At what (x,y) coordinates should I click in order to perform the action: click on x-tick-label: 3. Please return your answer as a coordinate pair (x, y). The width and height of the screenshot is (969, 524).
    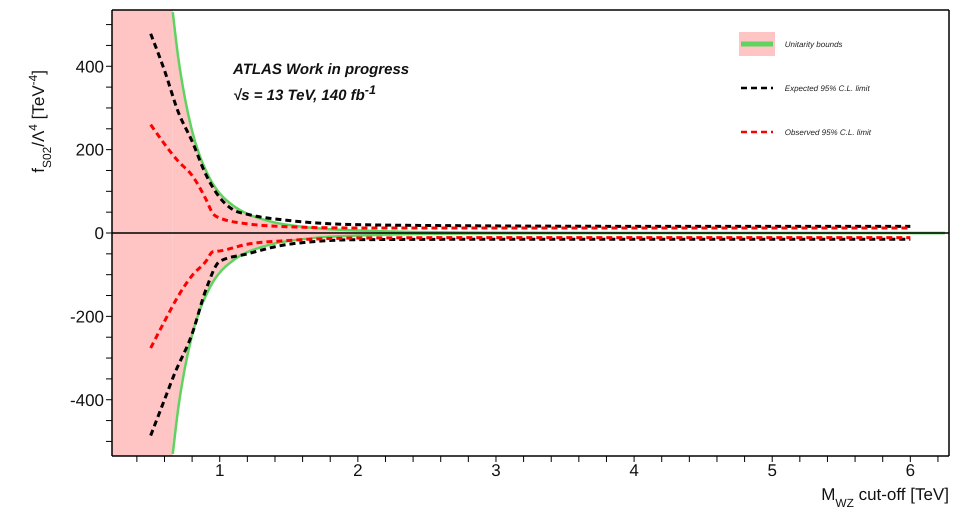
    Looking at the image, I should click on (496, 470).